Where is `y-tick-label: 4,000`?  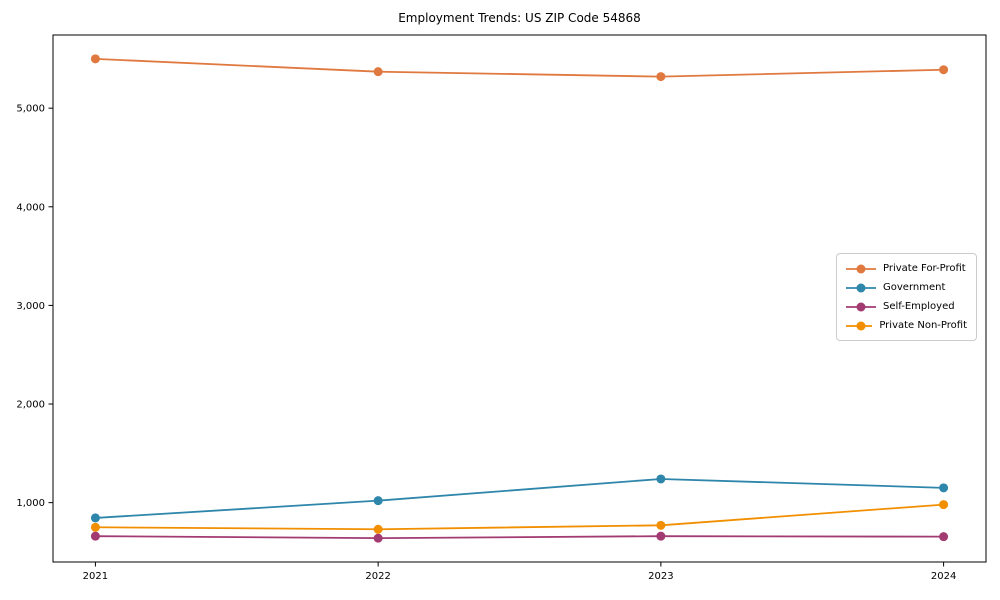
y-tick-label: 4,000 is located at coordinates (30, 207).